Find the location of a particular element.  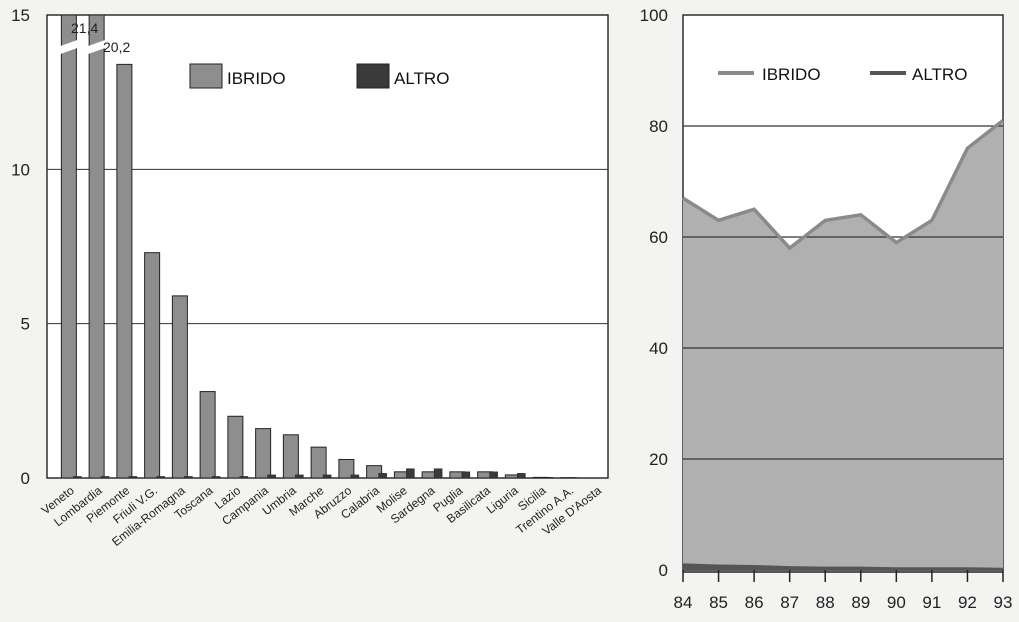

area-altro is located at coordinates (843, 566).